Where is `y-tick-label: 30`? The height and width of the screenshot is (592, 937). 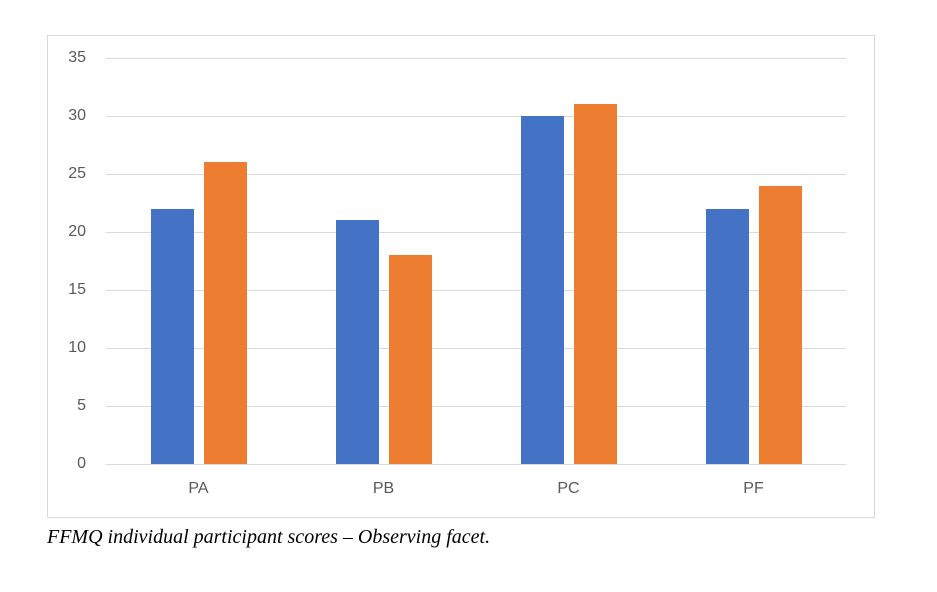
y-tick-label: 30 is located at coordinates (77, 115).